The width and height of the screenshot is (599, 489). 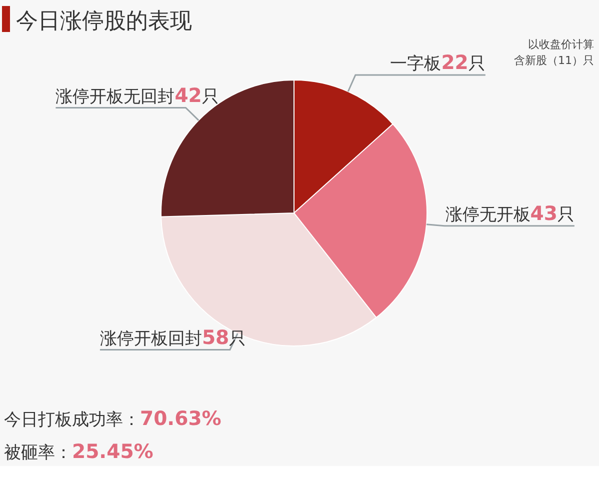 I want to click on slice-label: 一字板, so click(x=416, y=64).